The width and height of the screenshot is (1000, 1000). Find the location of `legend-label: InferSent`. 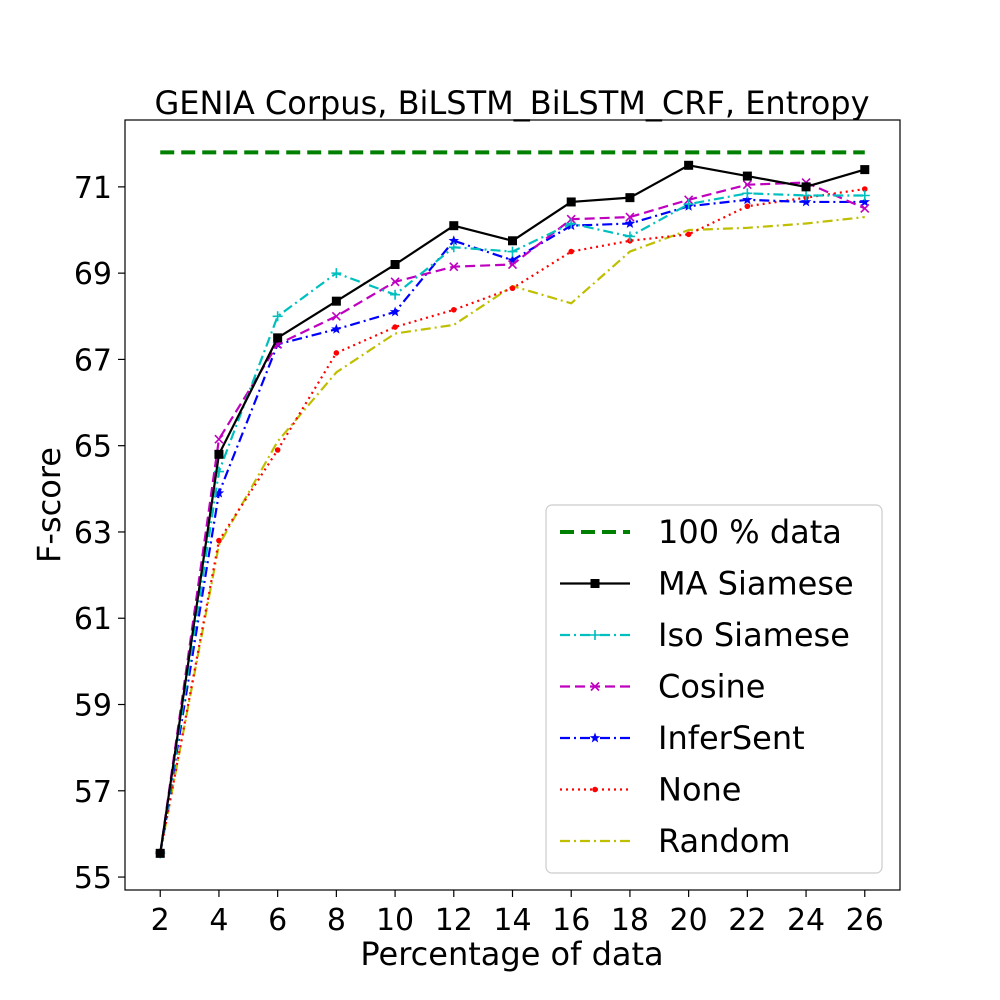

legend-label: InferSent is located at coordinates (731, 738).